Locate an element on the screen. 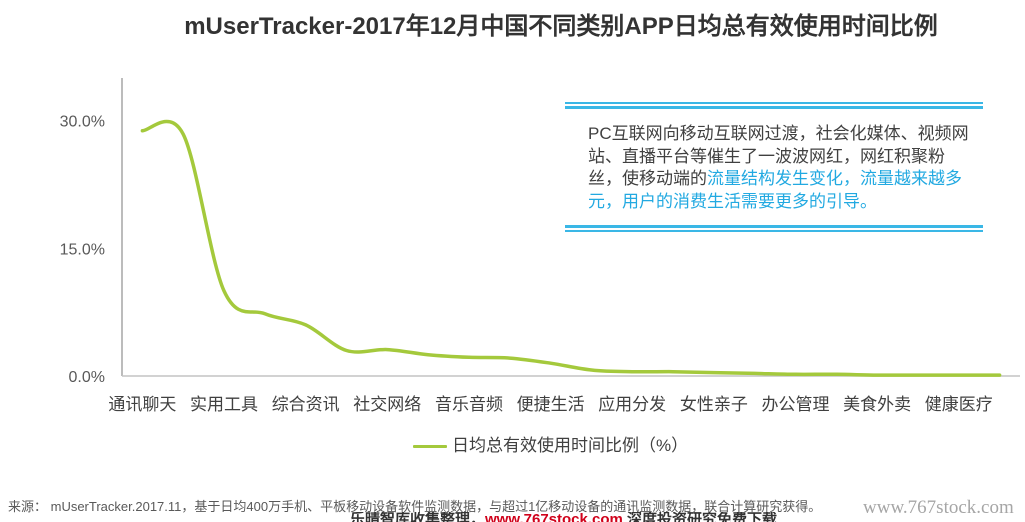 Image resolution: width=1025 pixels, height=522 pixels. annotation-line: 元，用户的消费生活需要更多的引导。 is located at coordinates (778, 202).